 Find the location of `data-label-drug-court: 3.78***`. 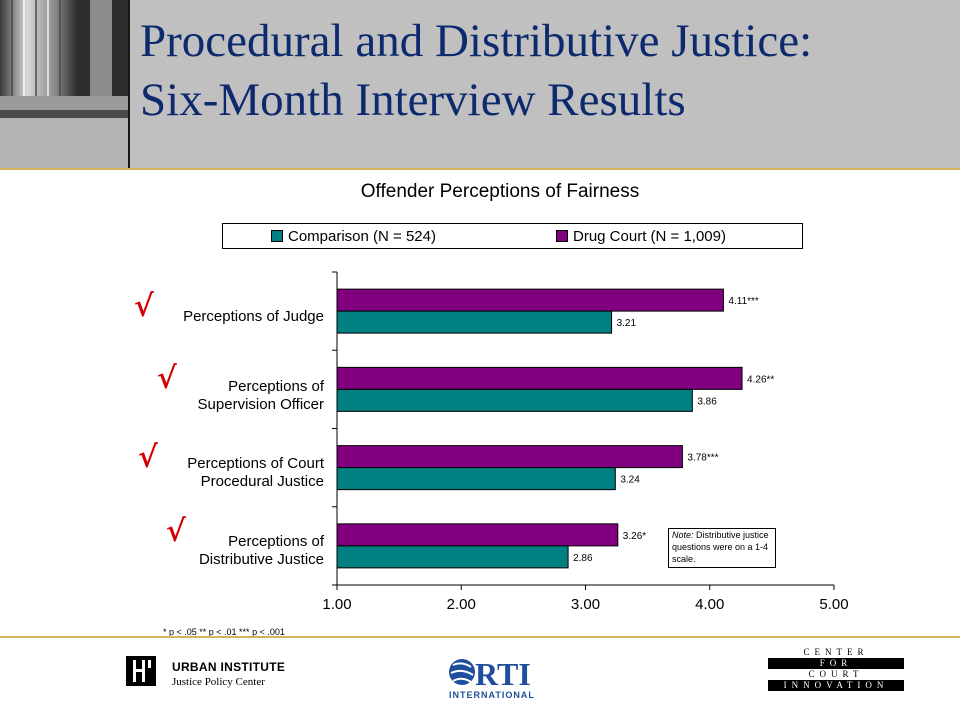

data-label-drug-court: 3.78*** is located at coordinates (702, 458).